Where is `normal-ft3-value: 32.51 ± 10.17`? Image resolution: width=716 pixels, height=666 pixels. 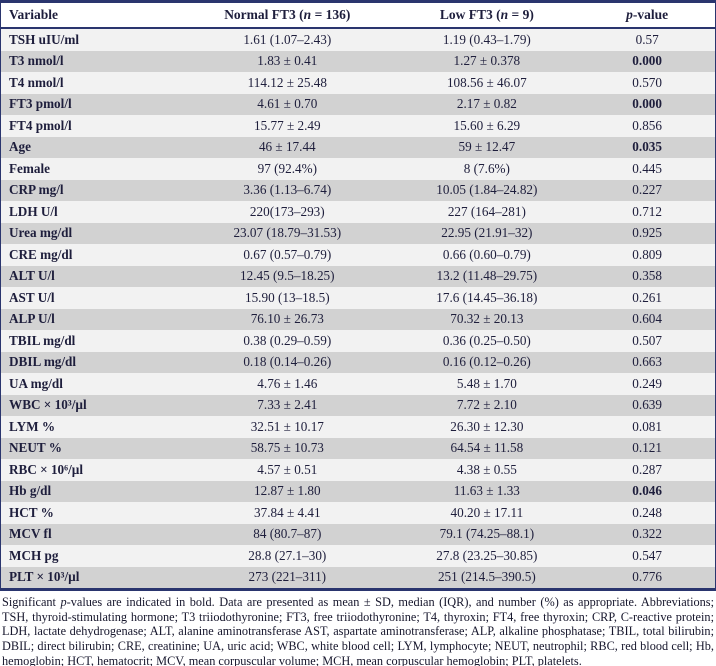 normal-ft3-value: 32.51 ± 10.17 is located at coordinates (287, 426).